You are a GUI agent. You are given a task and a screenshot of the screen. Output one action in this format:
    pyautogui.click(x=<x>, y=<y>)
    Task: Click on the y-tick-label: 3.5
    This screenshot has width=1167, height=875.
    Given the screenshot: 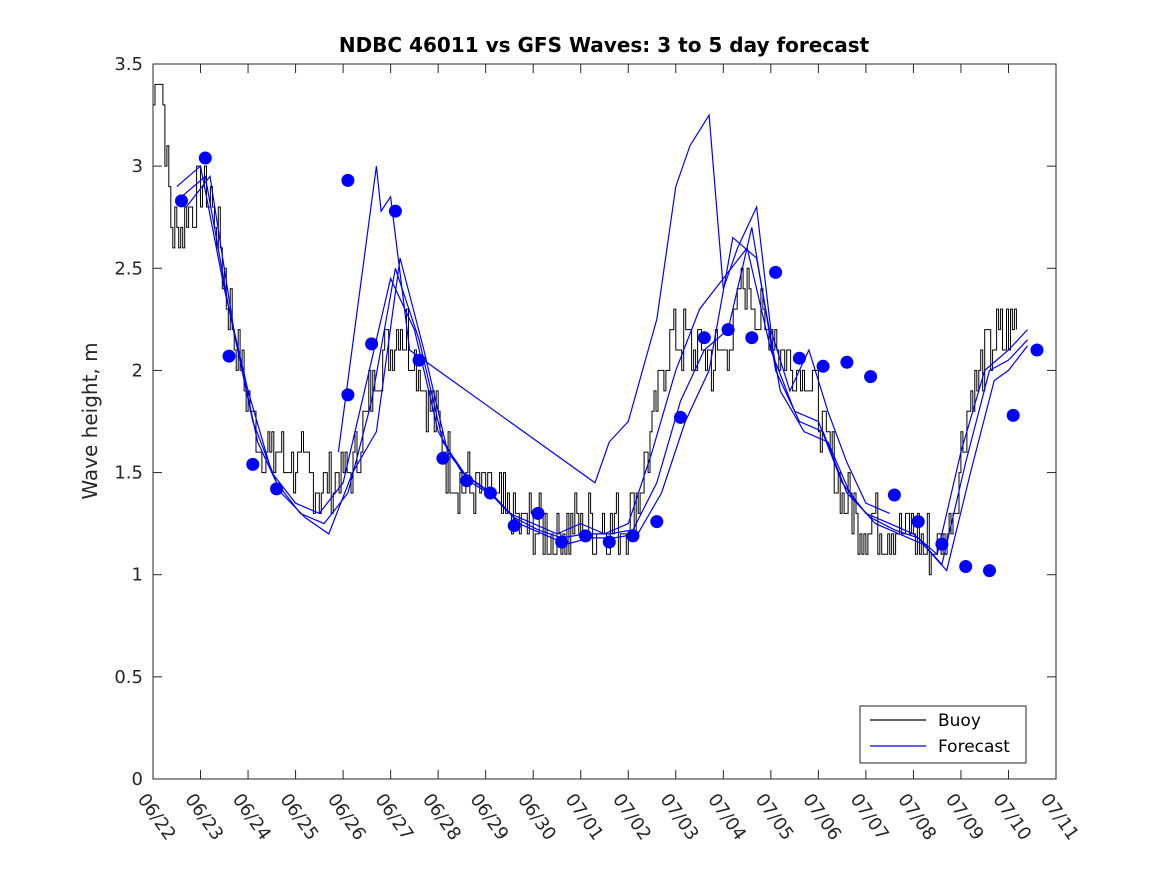 What is the action you would take?
    pyautogui.click(x=128, y=64)
    